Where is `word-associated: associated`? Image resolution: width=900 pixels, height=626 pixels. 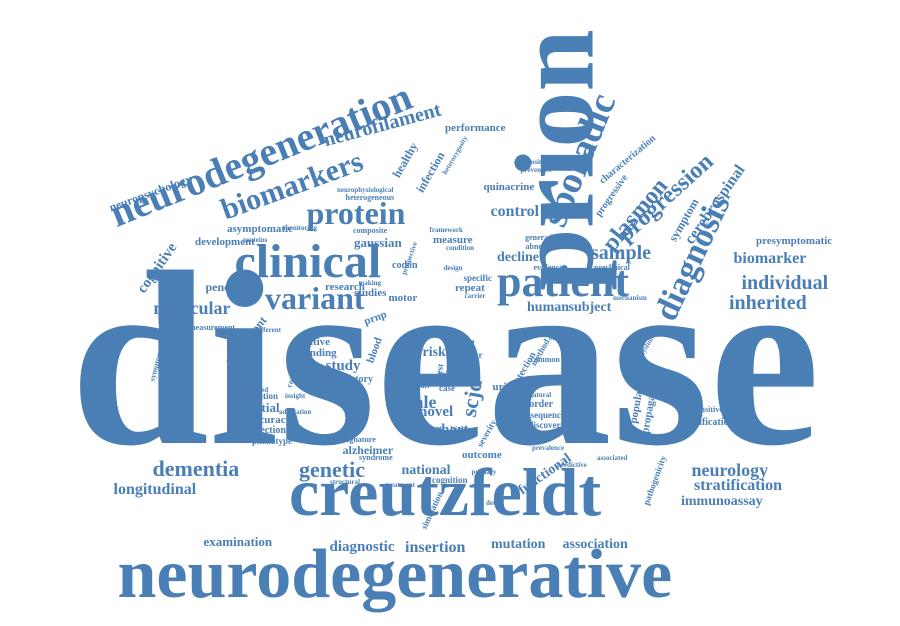 word-associated: associated is located at coordinates (612, 457).